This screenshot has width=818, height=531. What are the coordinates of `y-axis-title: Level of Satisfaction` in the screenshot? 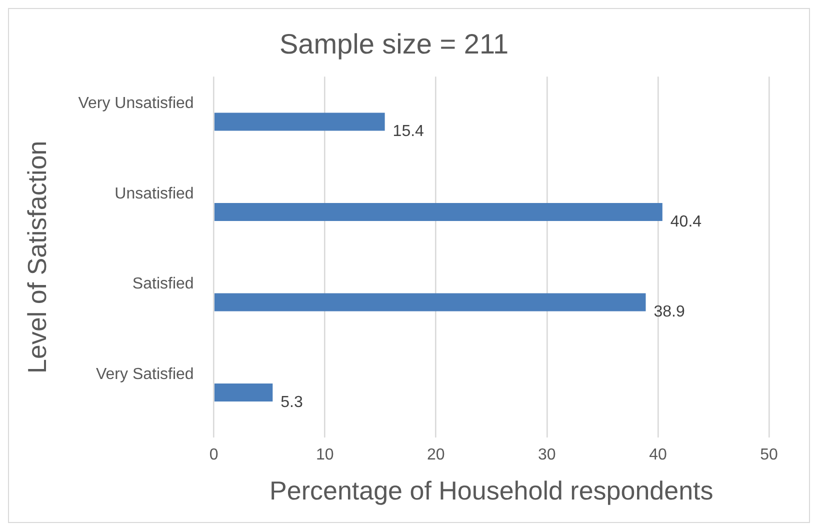 It's located at (37, 257).